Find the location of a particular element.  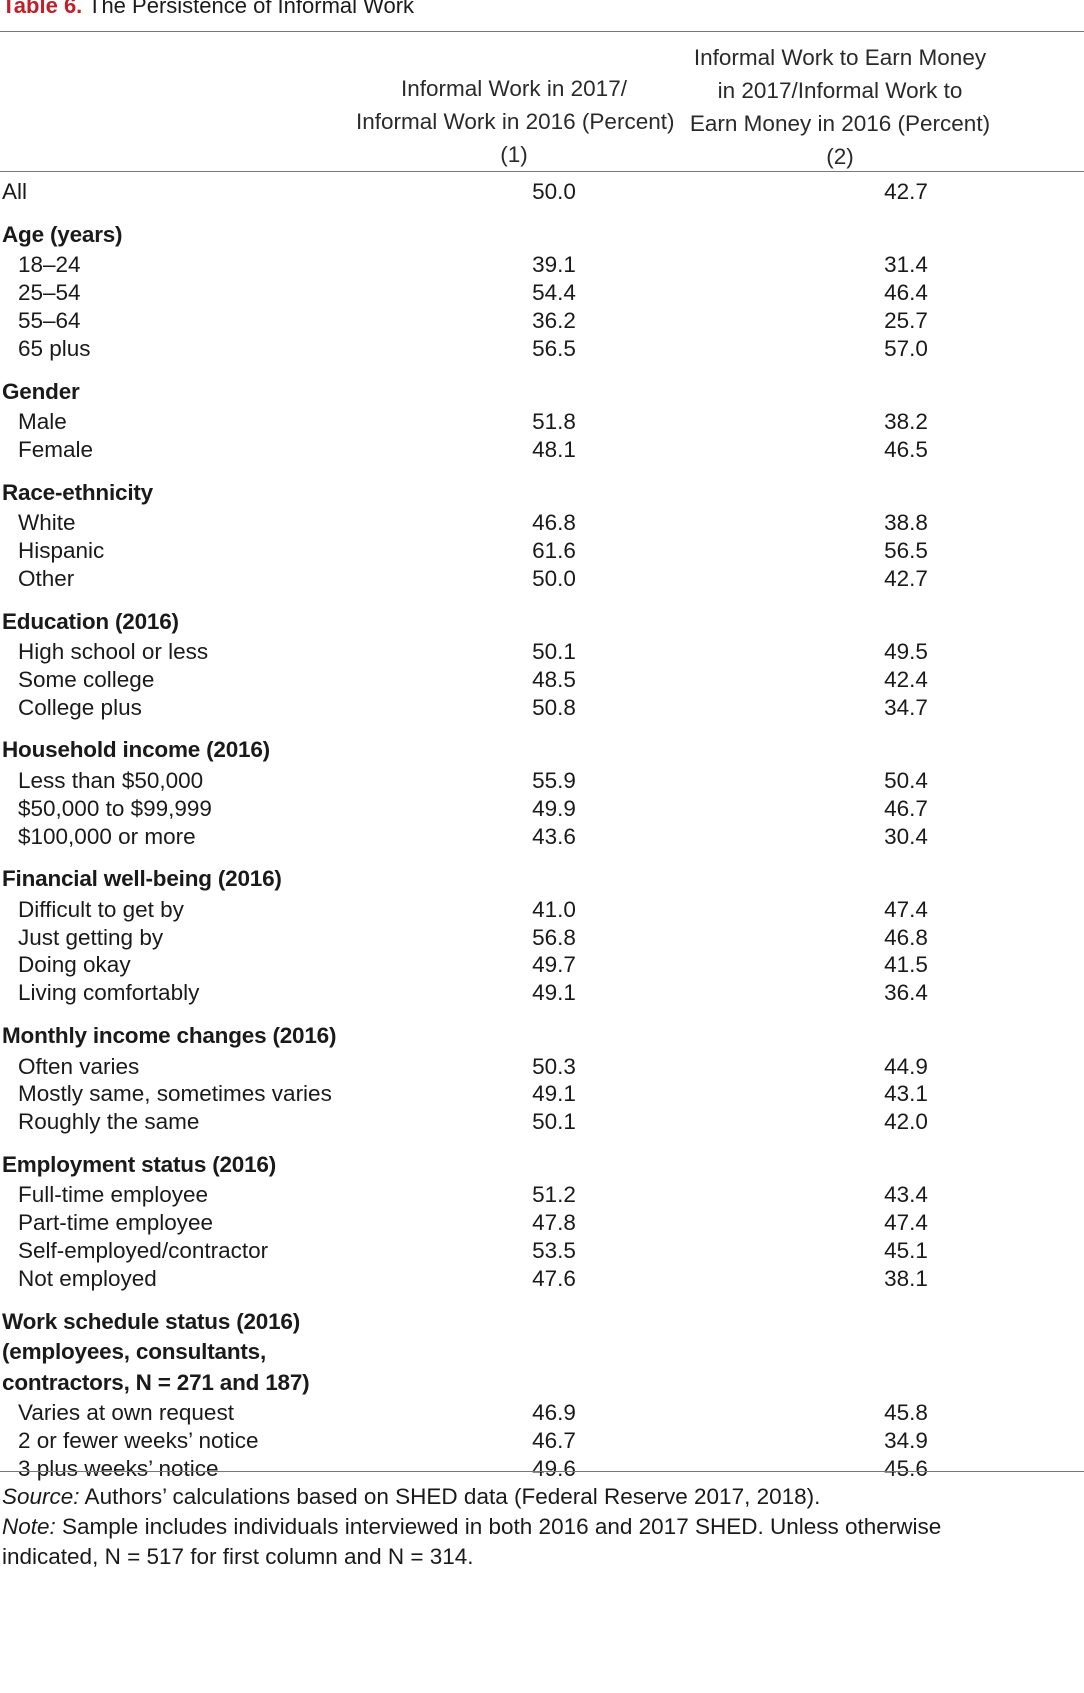

note-label: Note: is located at coordinates (29, 1526).